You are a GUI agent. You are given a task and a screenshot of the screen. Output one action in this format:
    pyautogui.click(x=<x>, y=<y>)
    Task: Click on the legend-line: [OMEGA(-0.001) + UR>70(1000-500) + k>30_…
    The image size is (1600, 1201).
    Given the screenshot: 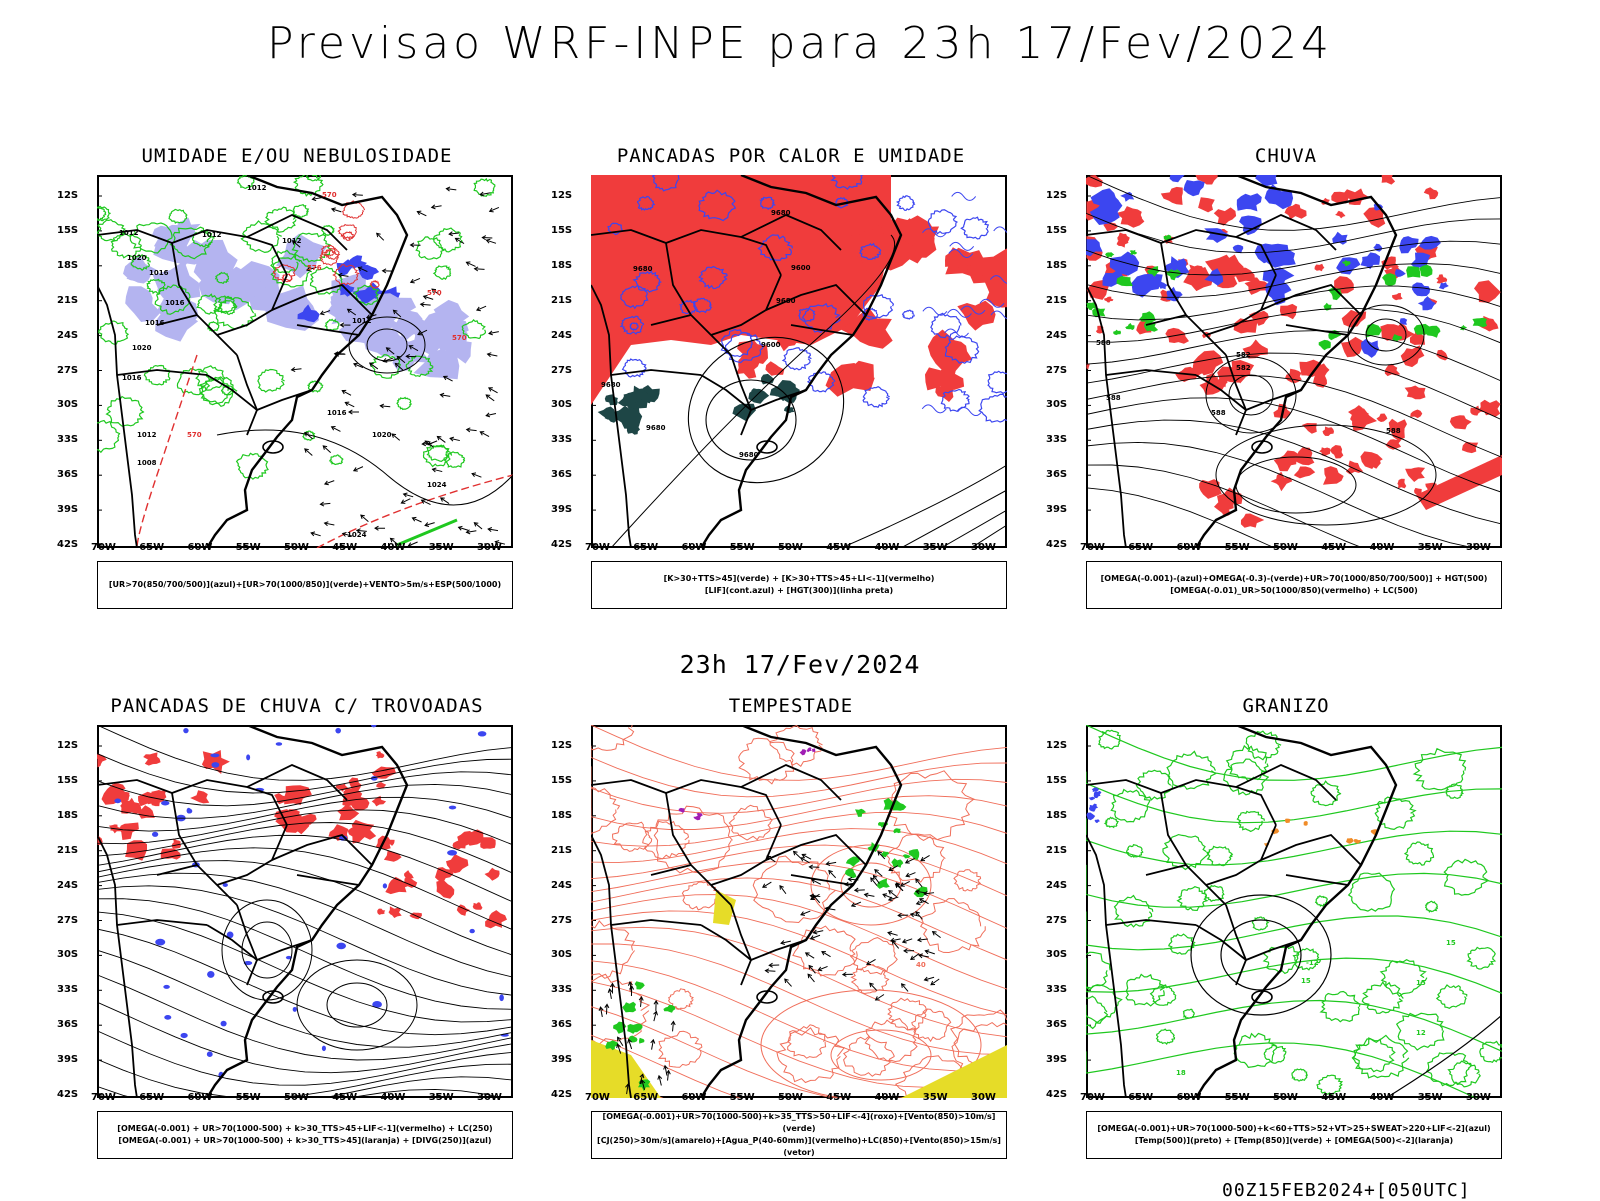 What is the action you would take?
    pyautogui.click(x=304, y=1129)
    